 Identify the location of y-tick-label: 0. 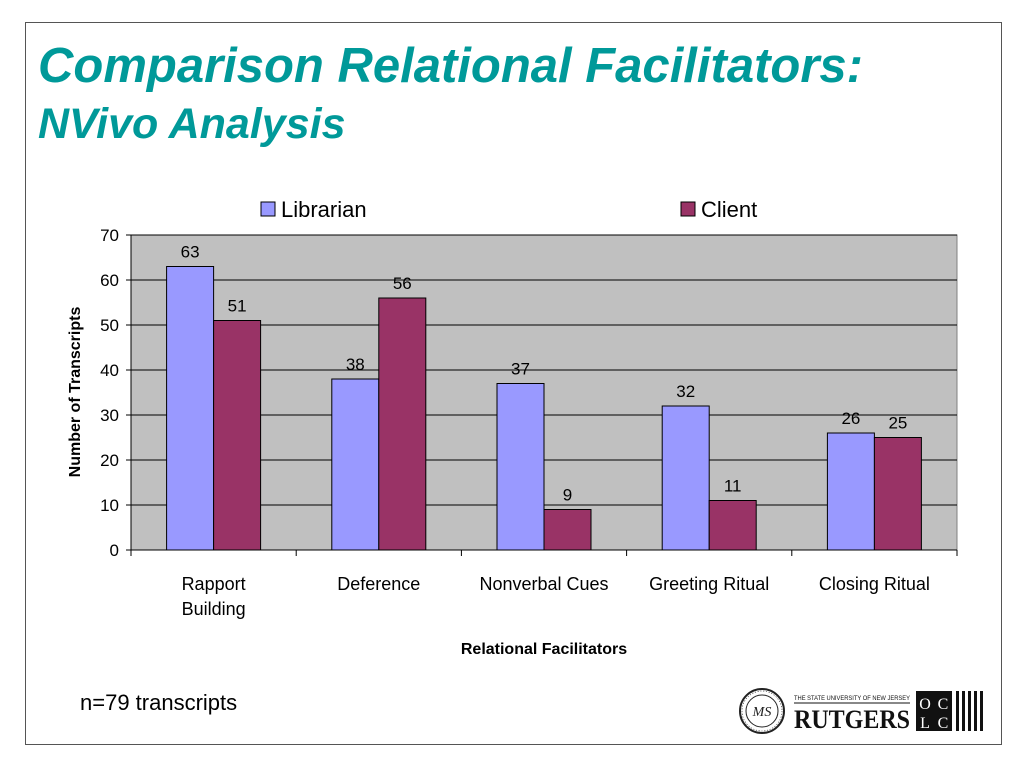
(114, 550).